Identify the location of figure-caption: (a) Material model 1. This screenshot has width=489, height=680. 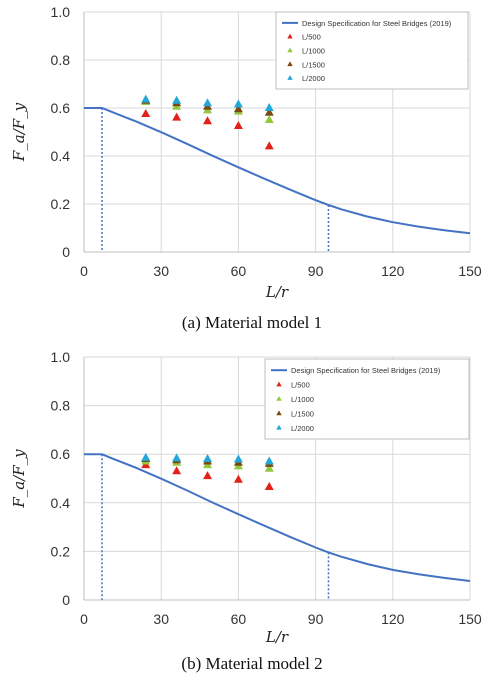
(252, 322).